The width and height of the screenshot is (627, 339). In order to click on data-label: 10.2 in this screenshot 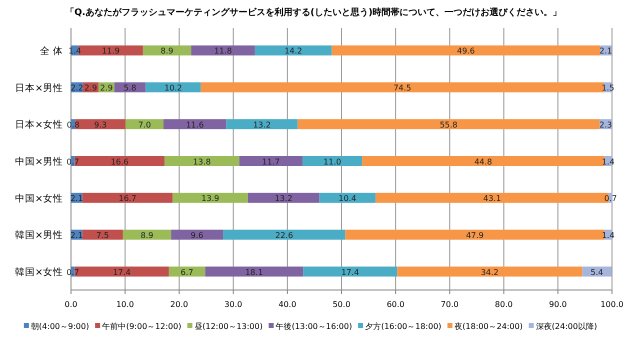, I will do `click(173, 88)`.